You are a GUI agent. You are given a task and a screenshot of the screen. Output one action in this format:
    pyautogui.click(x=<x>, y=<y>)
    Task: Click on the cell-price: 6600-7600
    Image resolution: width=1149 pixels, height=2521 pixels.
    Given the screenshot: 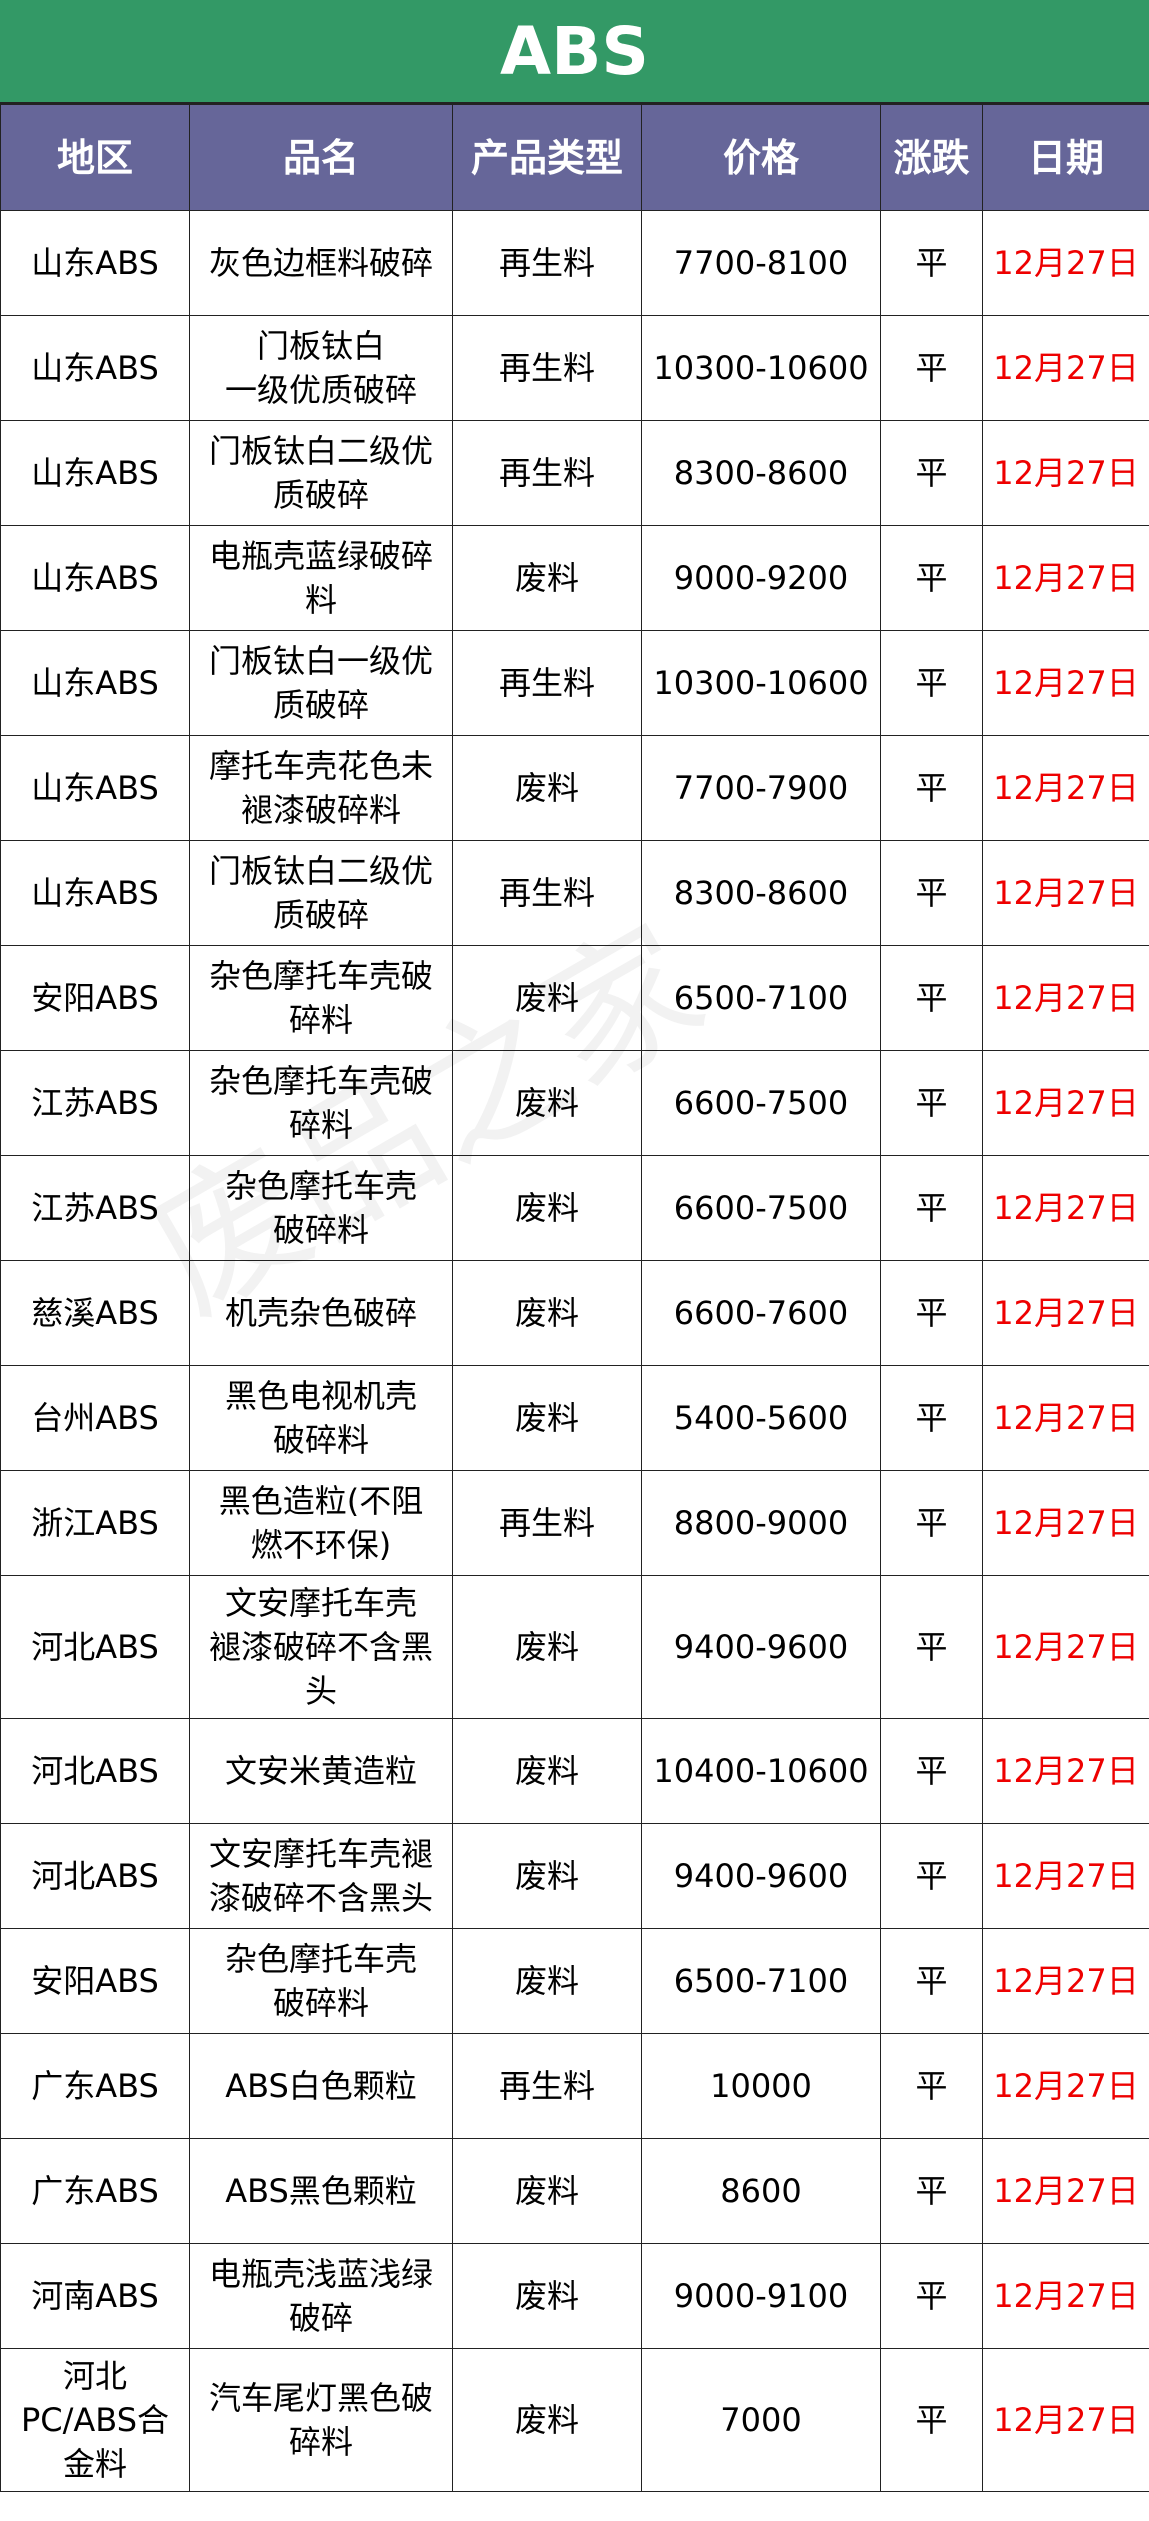 What is the action you would take?
    pyautogui.click(x=761, y=1313)
    